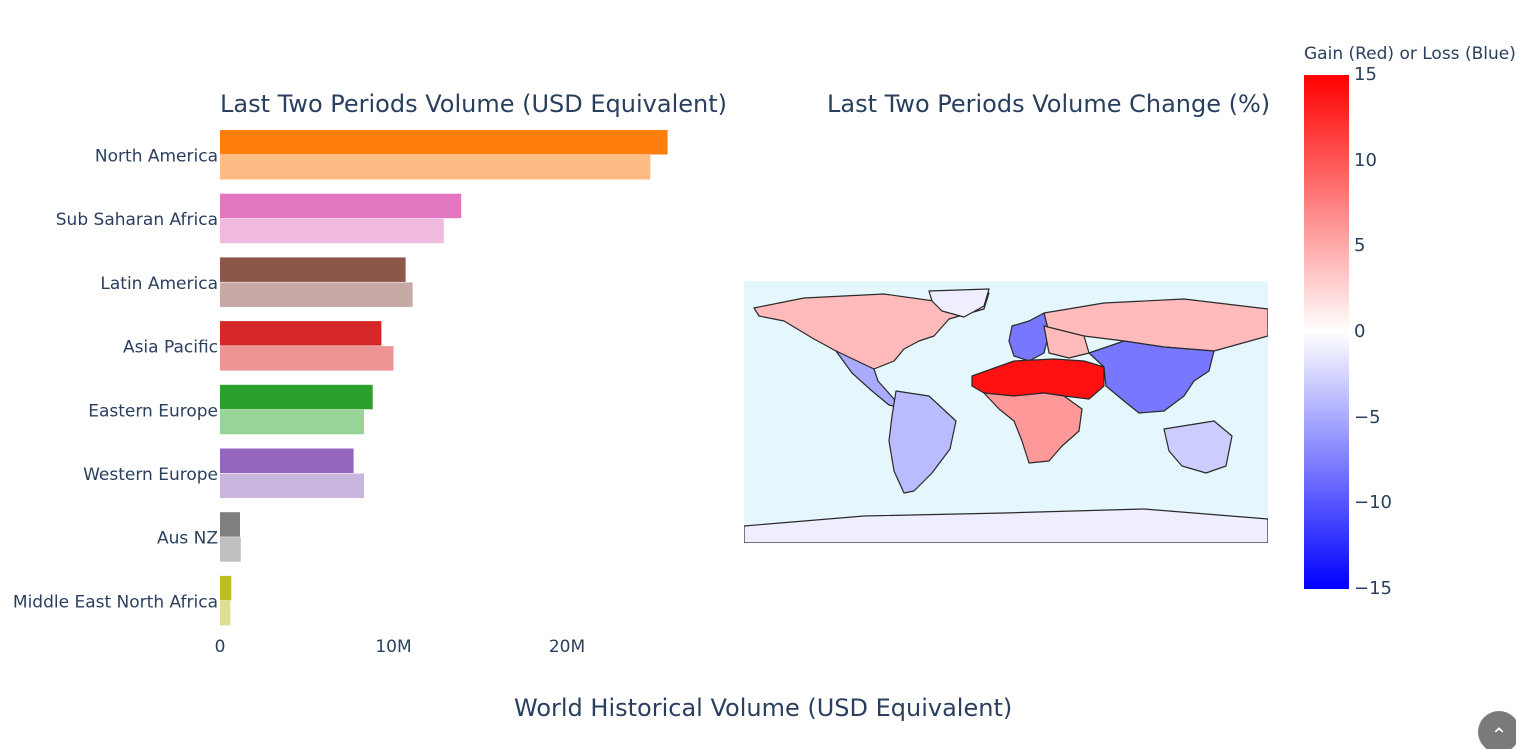  Describe the element at coordinates (159, 284) in the screenshot. I see `category-label: Latin America` at that location.